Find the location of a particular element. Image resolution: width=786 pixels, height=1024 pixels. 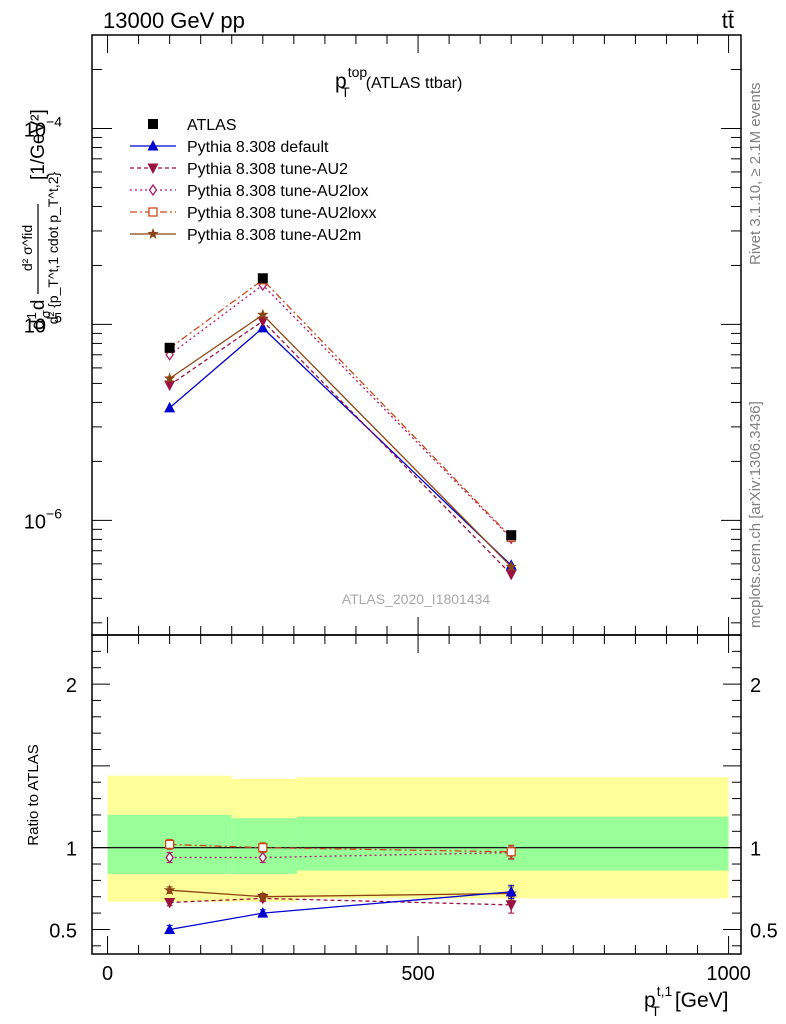

series-atlas is located at coordinates (340, 407).